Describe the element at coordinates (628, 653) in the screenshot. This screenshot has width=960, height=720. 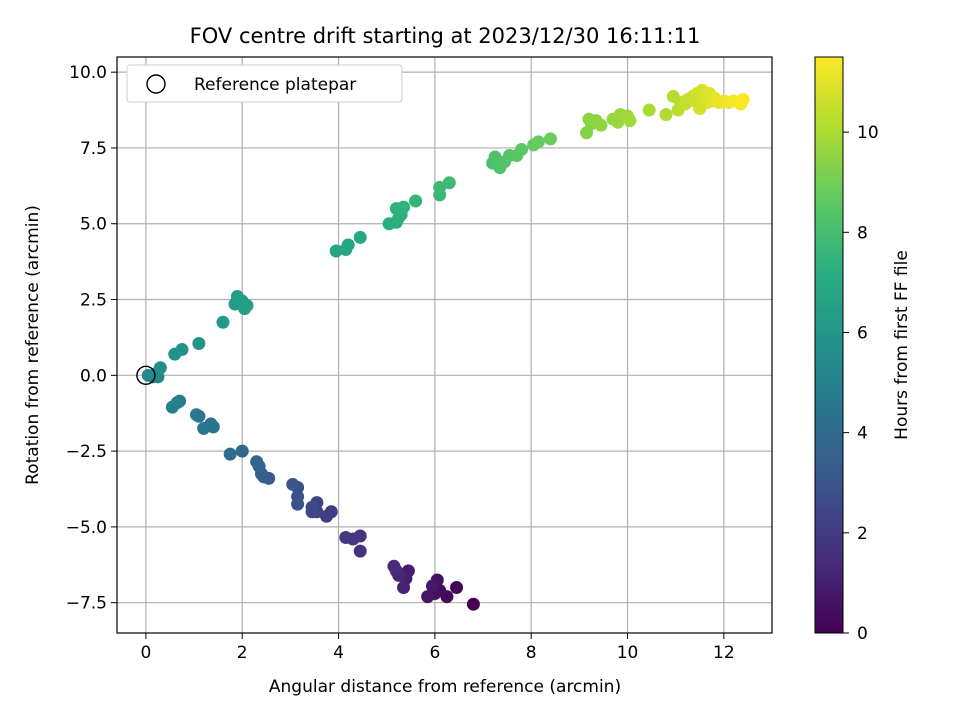
I see `x-tick-label: 10` at that location.